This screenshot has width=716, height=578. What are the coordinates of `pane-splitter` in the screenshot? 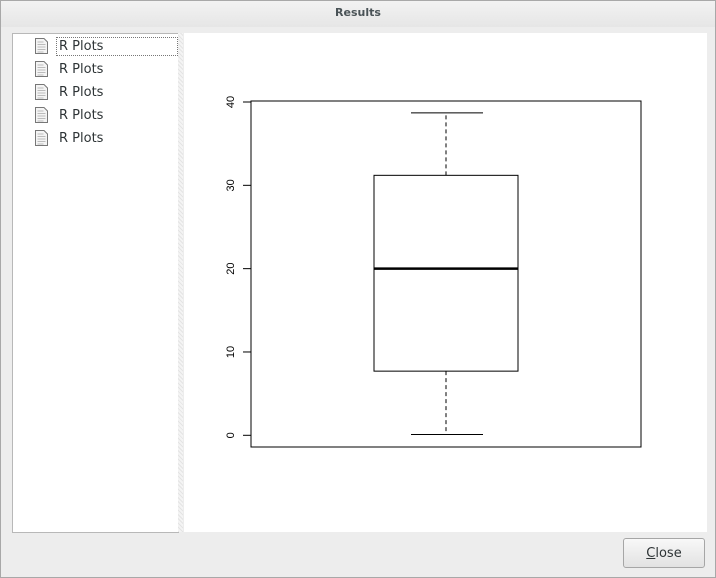 It's located at (180, 282).